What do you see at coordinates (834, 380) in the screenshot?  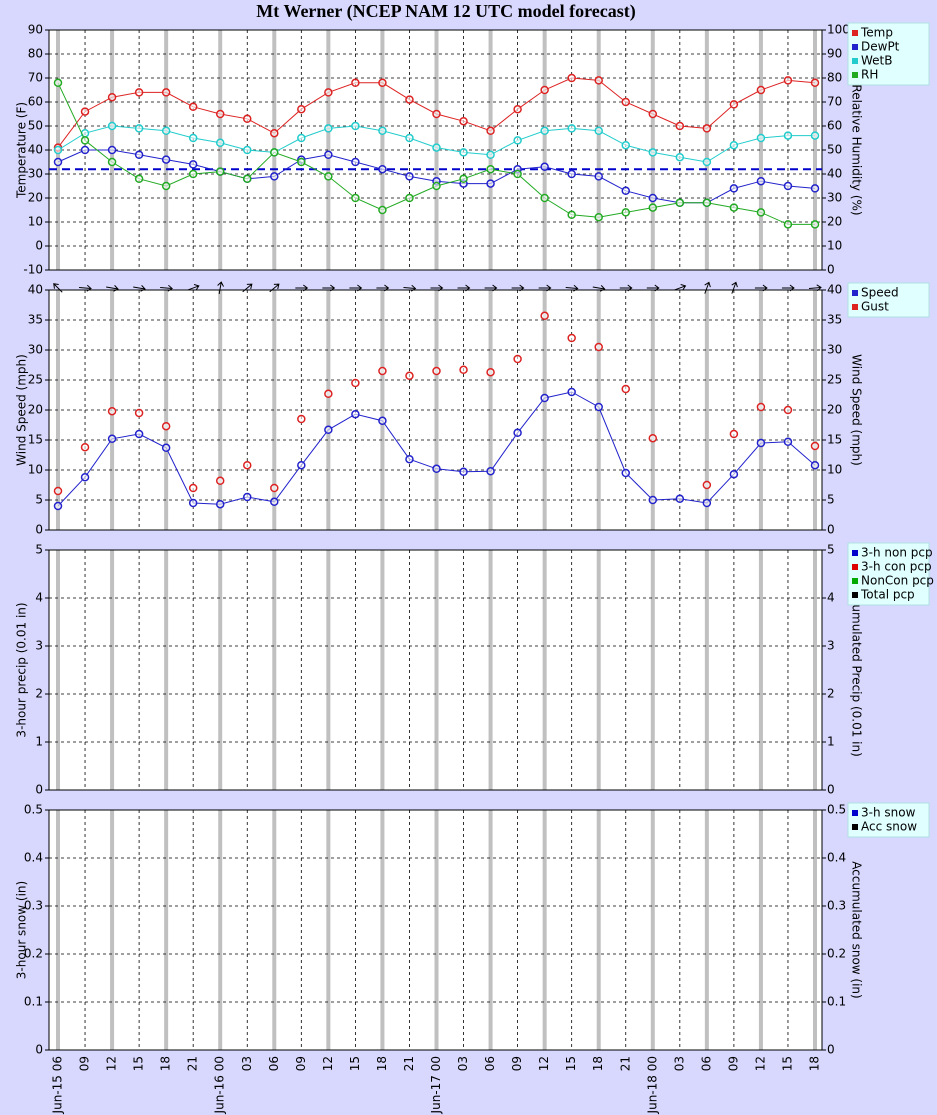 I see `y2-tick-label: 25` at bounding box center [834, 380].